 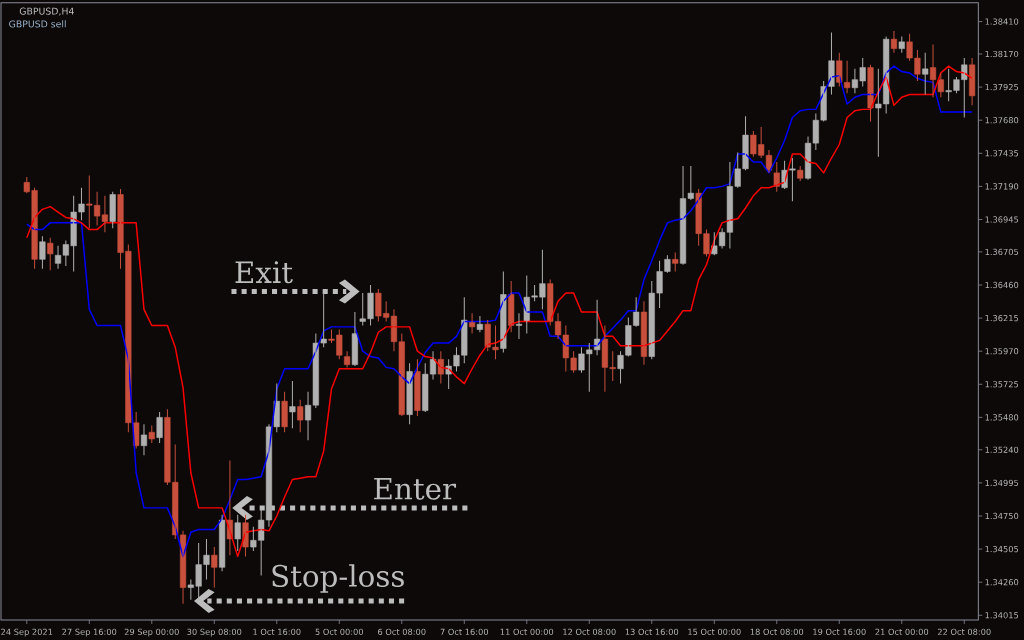 I want to click on y-tick-label: 1.34015, so click(x=1002, y=615).